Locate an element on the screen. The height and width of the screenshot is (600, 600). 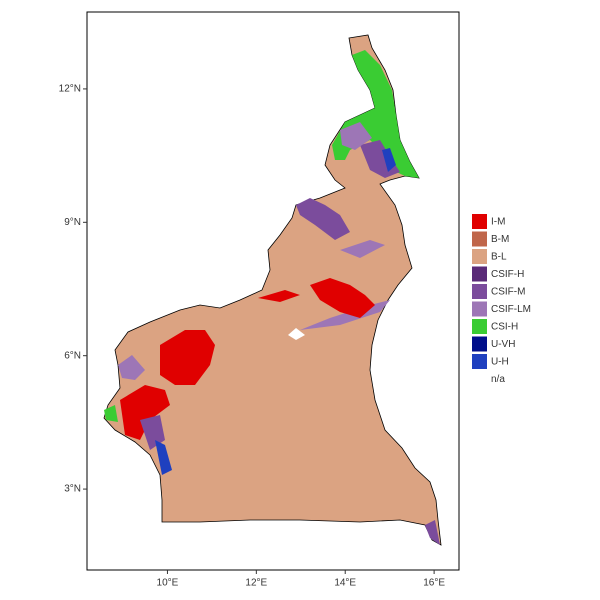
legend-label: I-M is located at coordinates (498, 222).